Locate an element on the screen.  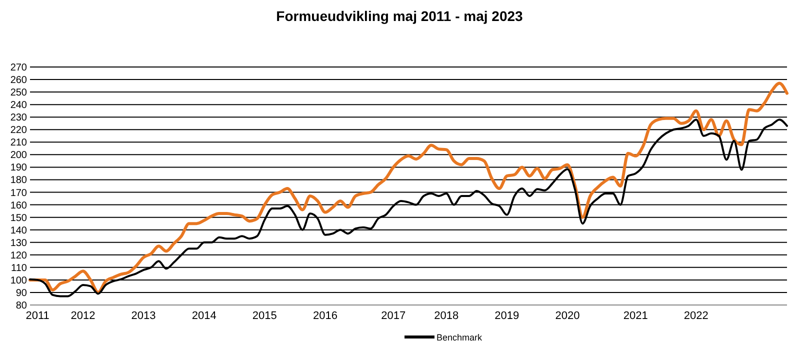
y-tick-label: 90 is located at coordinates (22, 293).